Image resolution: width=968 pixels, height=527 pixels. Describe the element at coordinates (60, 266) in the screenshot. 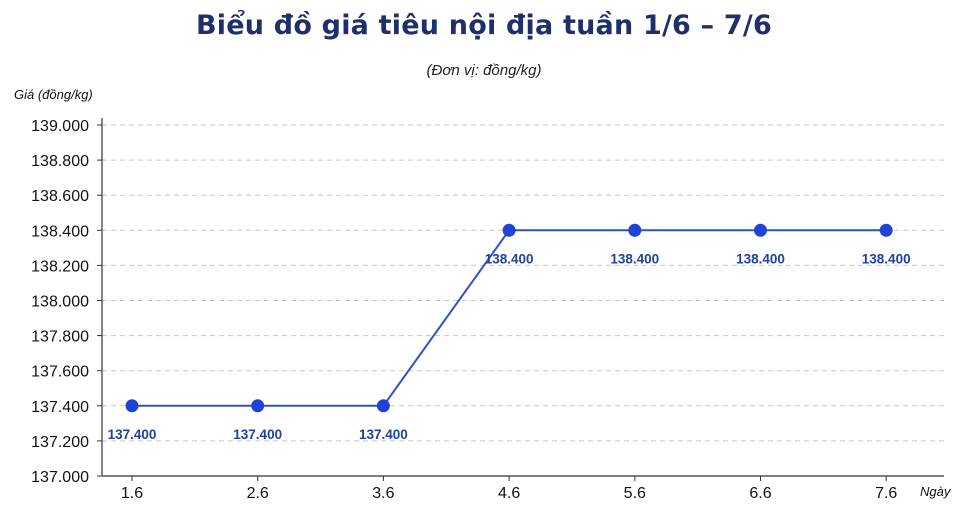

I see `y-tick-label: 138.200` at that location.